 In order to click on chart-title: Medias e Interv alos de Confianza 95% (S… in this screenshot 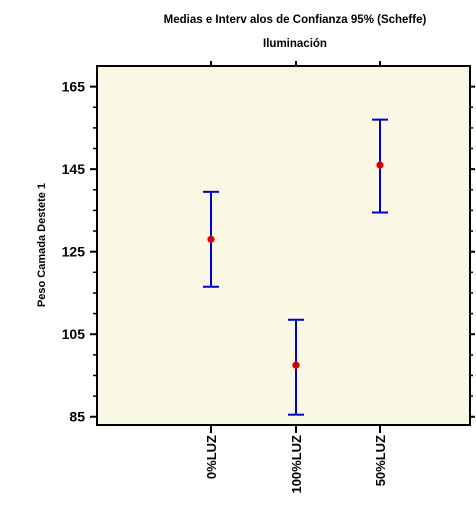, I will do `click(295, 20)`.